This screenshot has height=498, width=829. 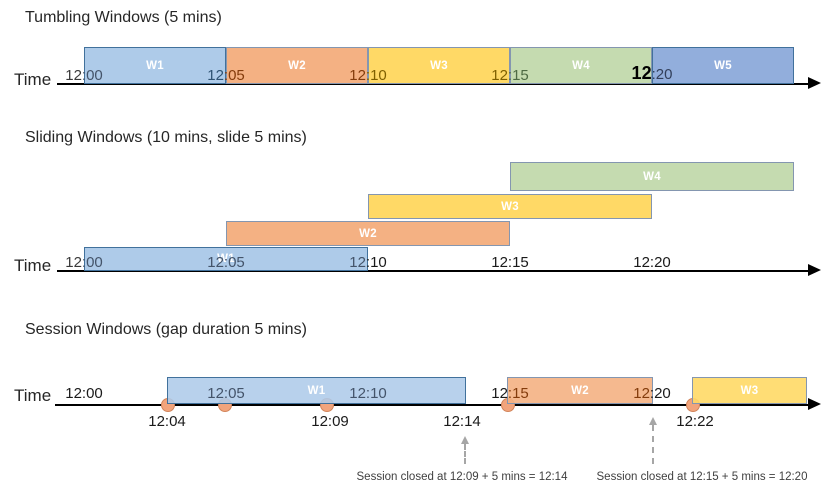 I want to click on session-time-axis-label: Time, so click(x=33, y=395).